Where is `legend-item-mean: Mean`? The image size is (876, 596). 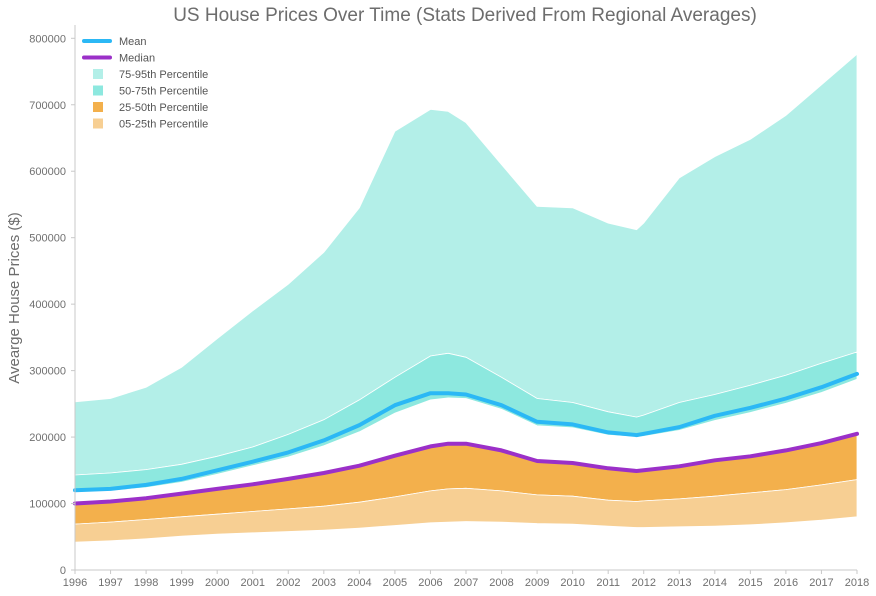
legend-item-mean: Mean is located at coordinates (114, 42).